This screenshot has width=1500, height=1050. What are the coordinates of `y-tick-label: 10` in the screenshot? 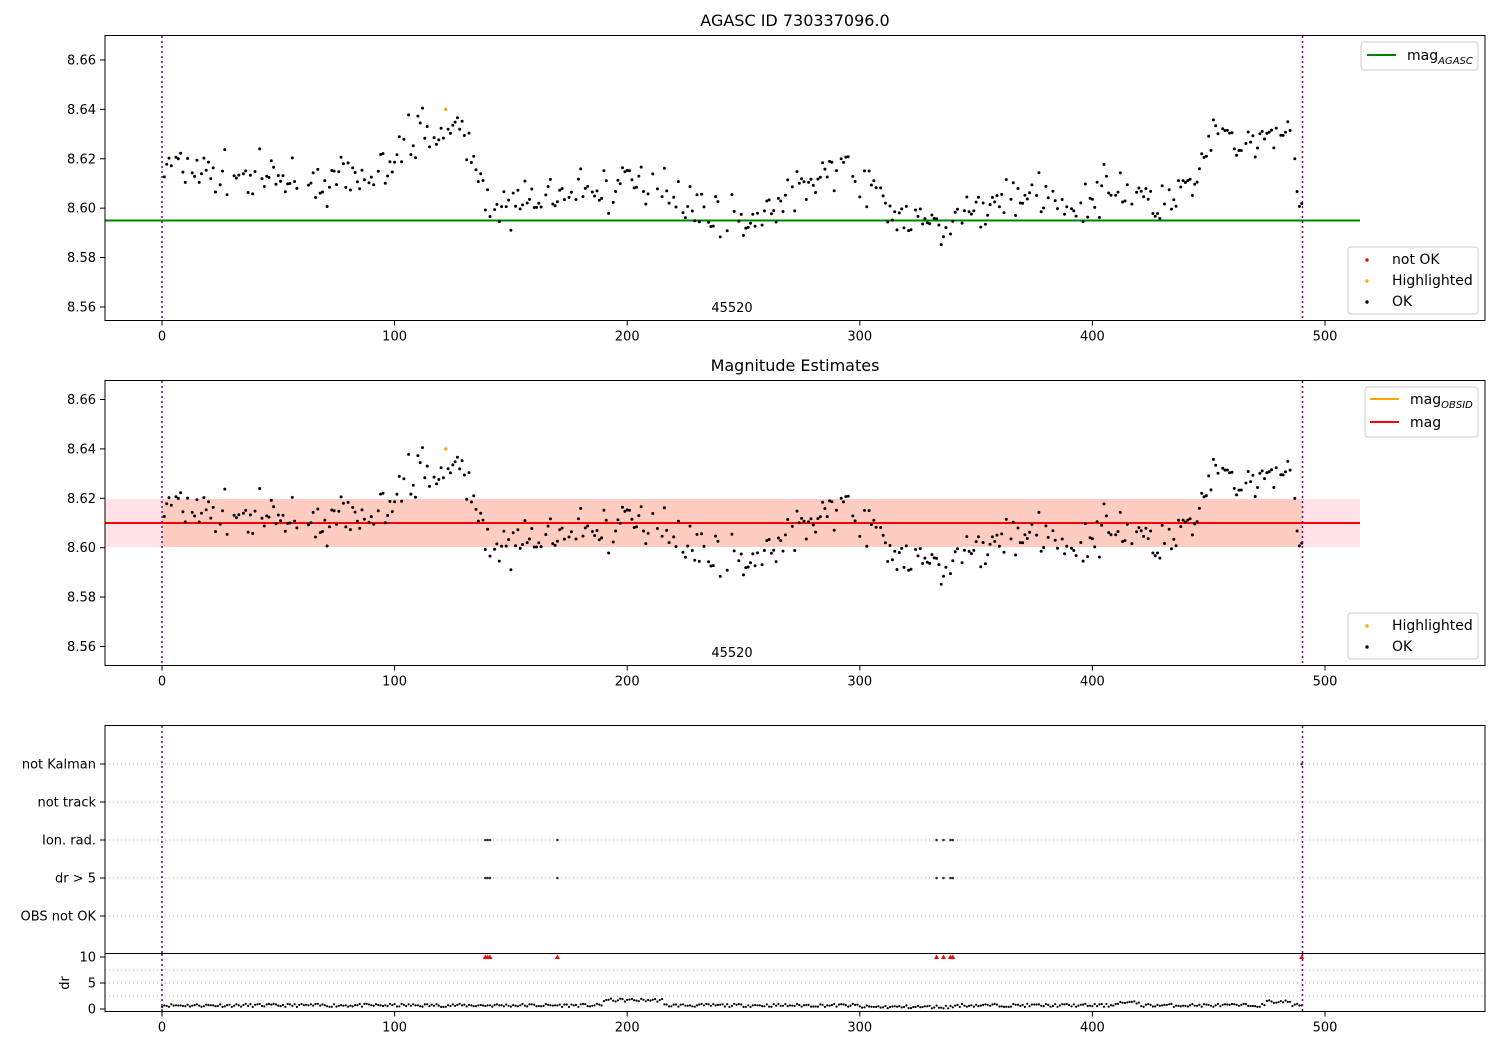 It's located at (87, 958).